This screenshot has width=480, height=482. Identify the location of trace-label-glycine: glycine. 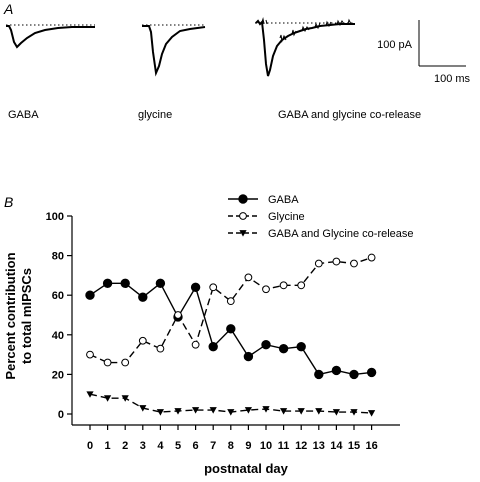
(155, 115).